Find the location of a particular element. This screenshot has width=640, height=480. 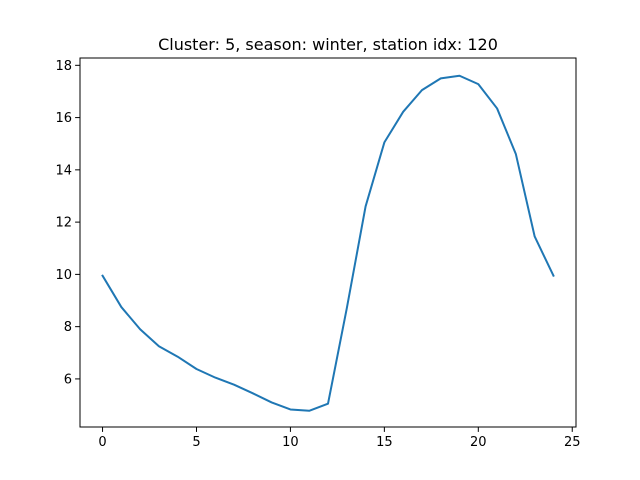

x-tick-label: 15 is located at coordinates (384, 442).